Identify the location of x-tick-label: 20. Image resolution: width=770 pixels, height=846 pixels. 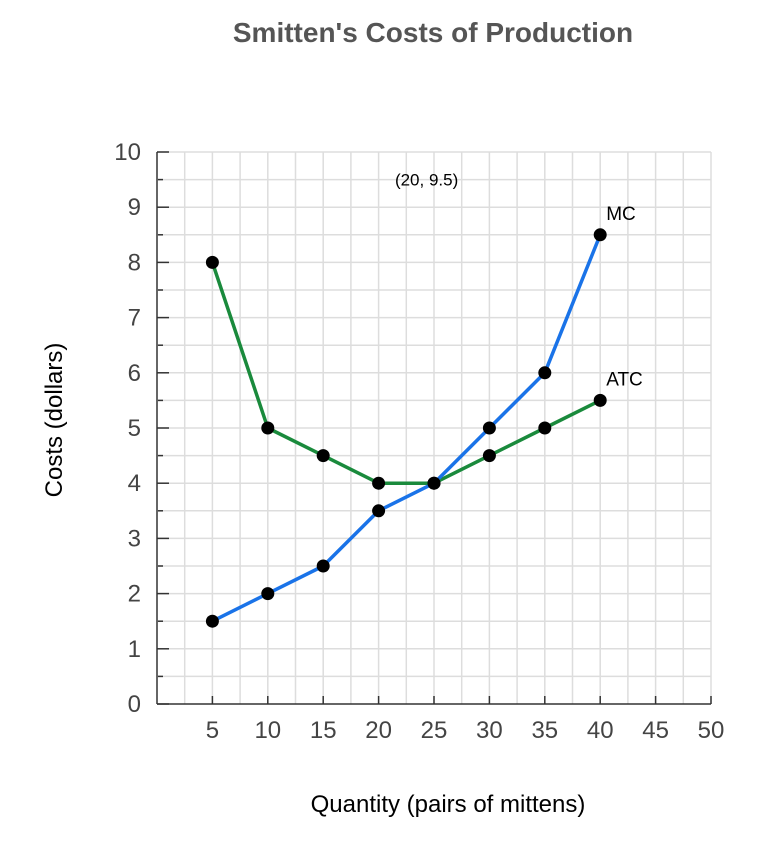
(378, 730).